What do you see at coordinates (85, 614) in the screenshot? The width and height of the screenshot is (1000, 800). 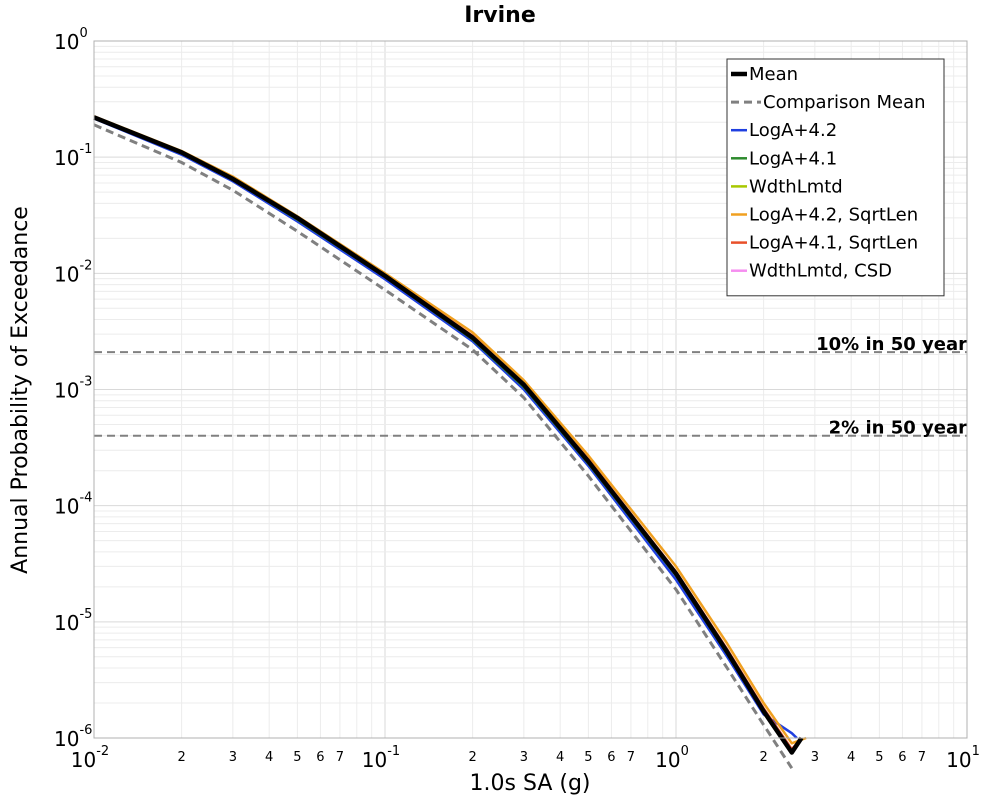 I see `y-tick-exponent: -5` at bounding box center [85, 614].